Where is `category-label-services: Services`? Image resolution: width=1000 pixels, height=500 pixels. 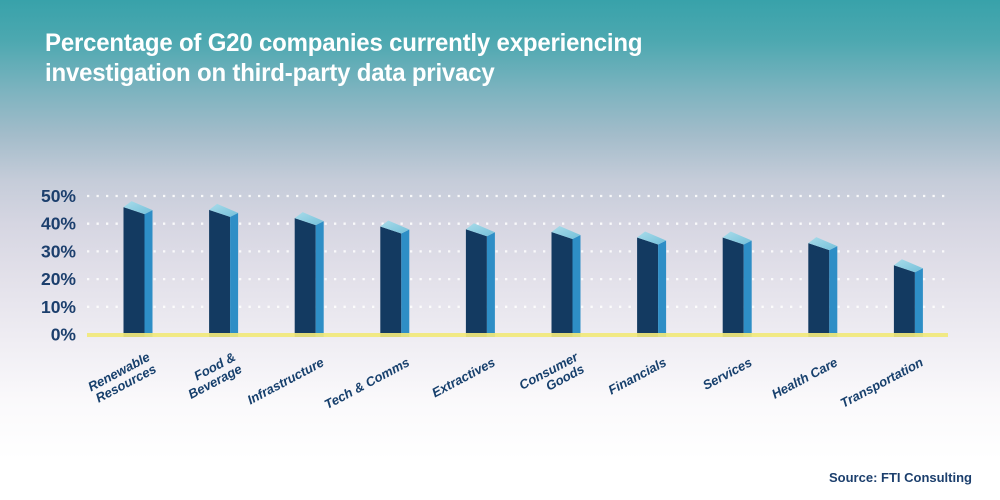 category-label-services: Services is located at coordinates (727, 373).